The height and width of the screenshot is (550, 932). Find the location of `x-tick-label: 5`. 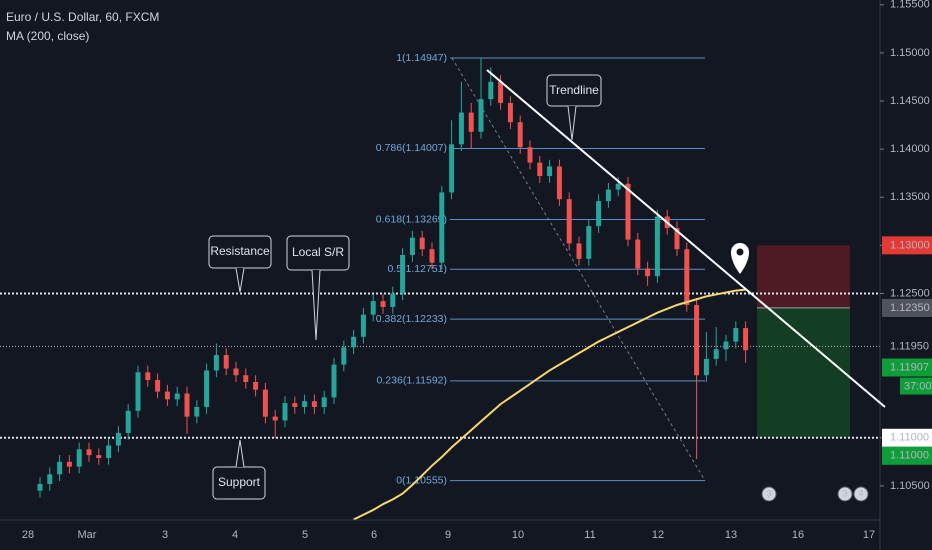

x-tick-label: 5 is located at coordinates (305, 535).